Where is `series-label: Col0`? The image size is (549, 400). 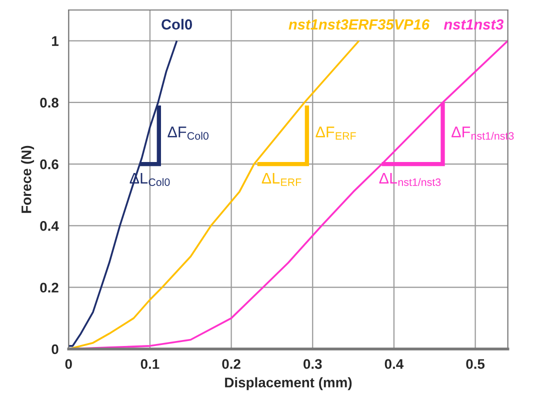
series-label: Col0 is located at coordinates (177, 24).